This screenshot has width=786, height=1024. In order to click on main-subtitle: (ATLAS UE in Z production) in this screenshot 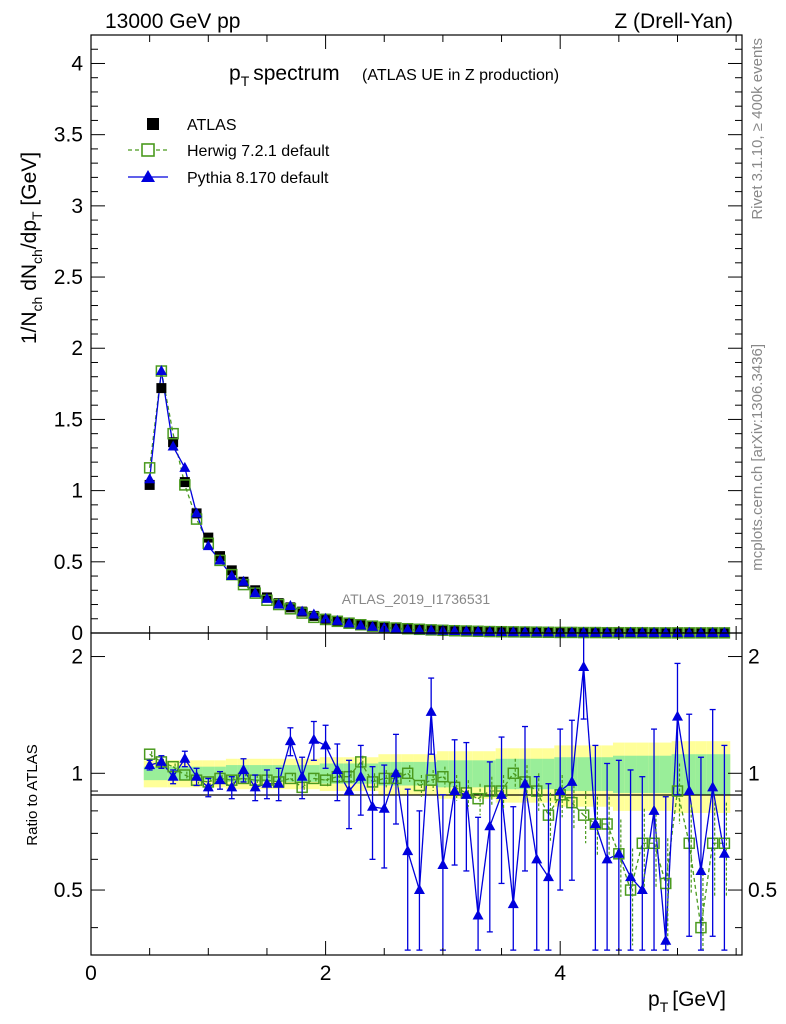, I will do `click(460, 75)`.